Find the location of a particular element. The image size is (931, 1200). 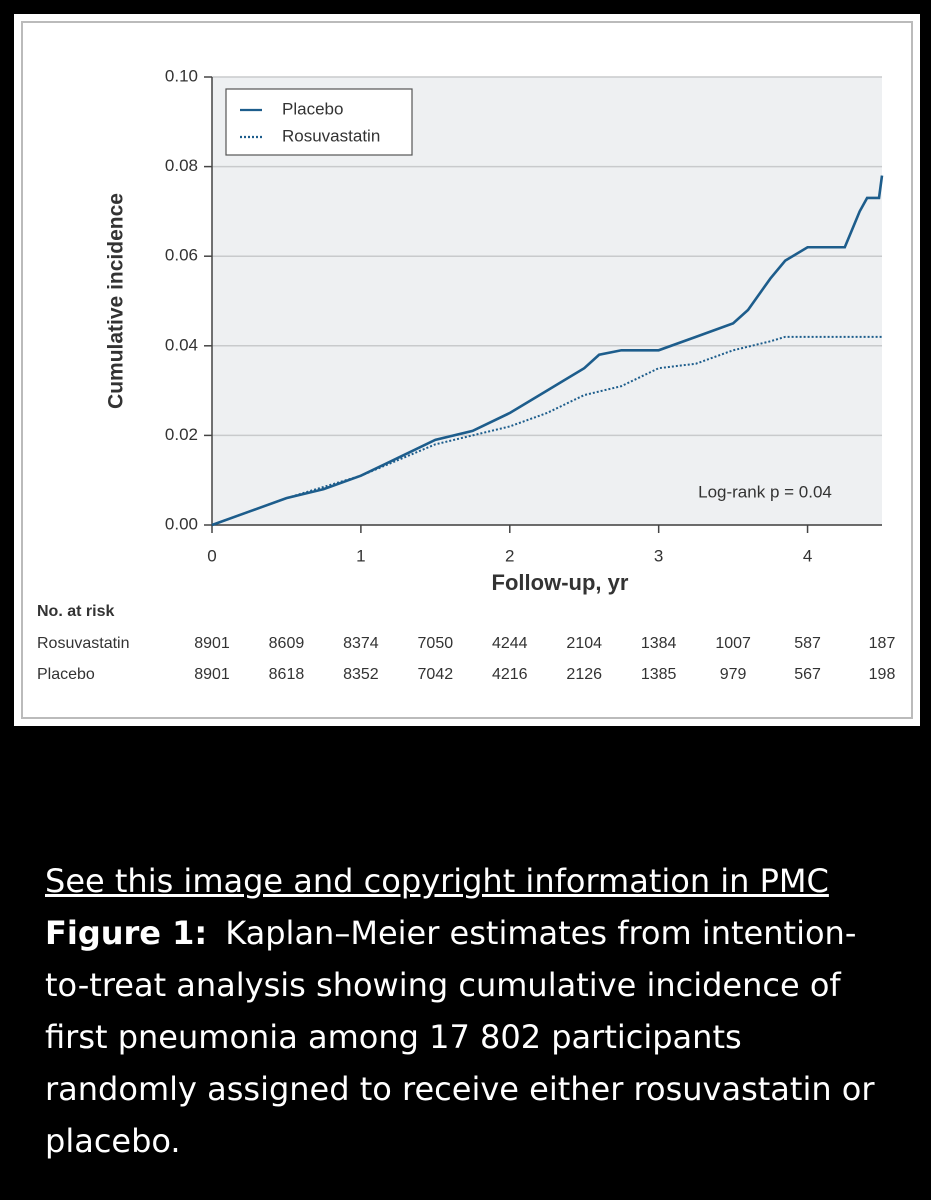

x-axis-label: Follow-up, yr is located at coordinates (560, 582).